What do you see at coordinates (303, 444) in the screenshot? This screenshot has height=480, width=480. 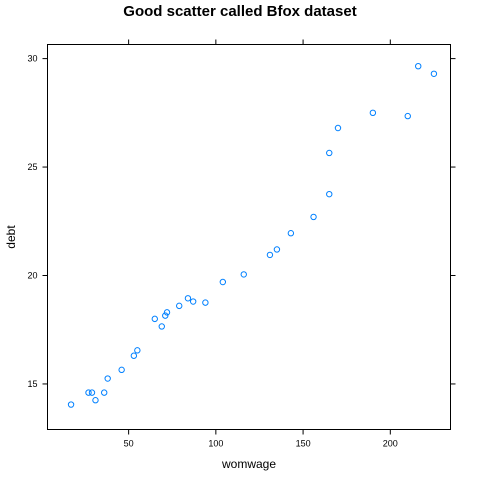 I see `x-tick-label: 150` at bounding box center [303, 444].